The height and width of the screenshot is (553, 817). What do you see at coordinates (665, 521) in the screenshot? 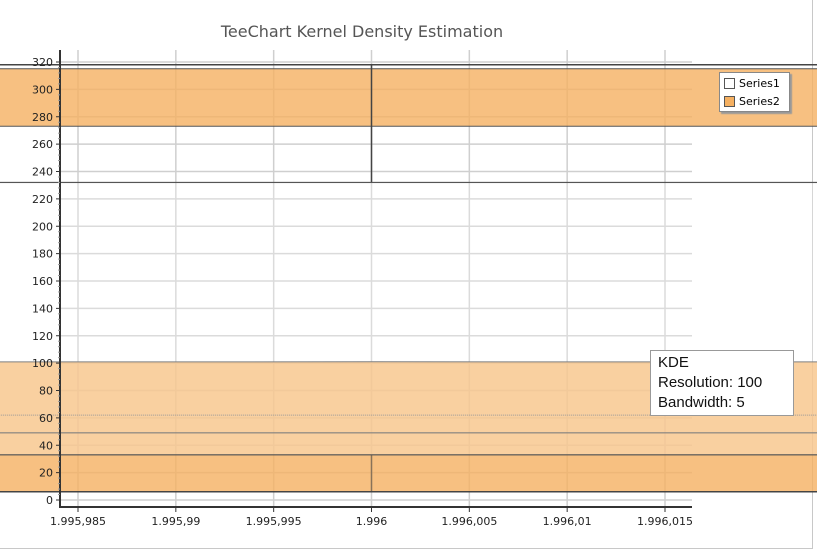
I see `x-tick-label: 1.996,015` at bounding box center [665, 521].